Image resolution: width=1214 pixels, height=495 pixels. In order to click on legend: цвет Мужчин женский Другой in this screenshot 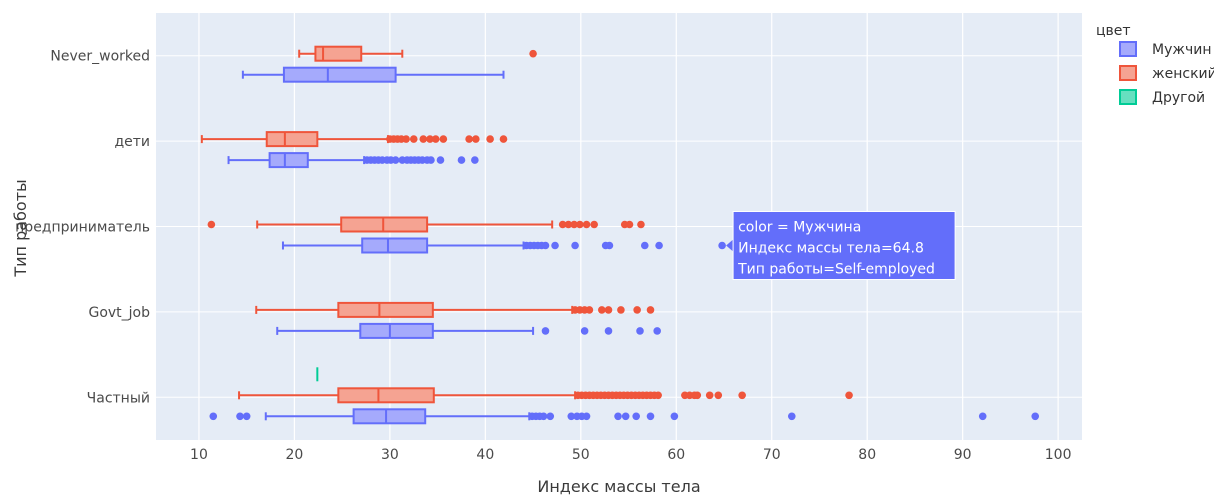, I will do `click(1155, 64)`.